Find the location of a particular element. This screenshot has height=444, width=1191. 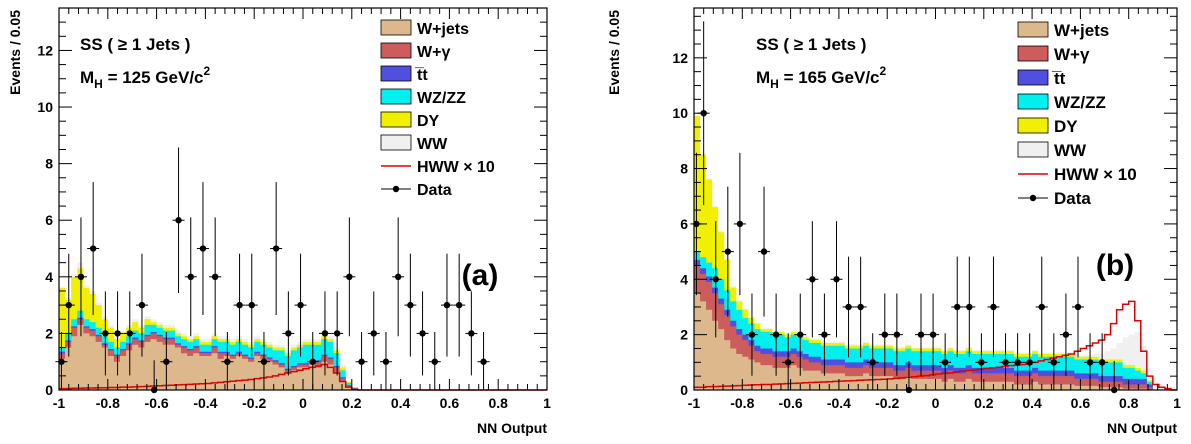

x-tick-label: -0.2 is located at coordinates (254, 403).